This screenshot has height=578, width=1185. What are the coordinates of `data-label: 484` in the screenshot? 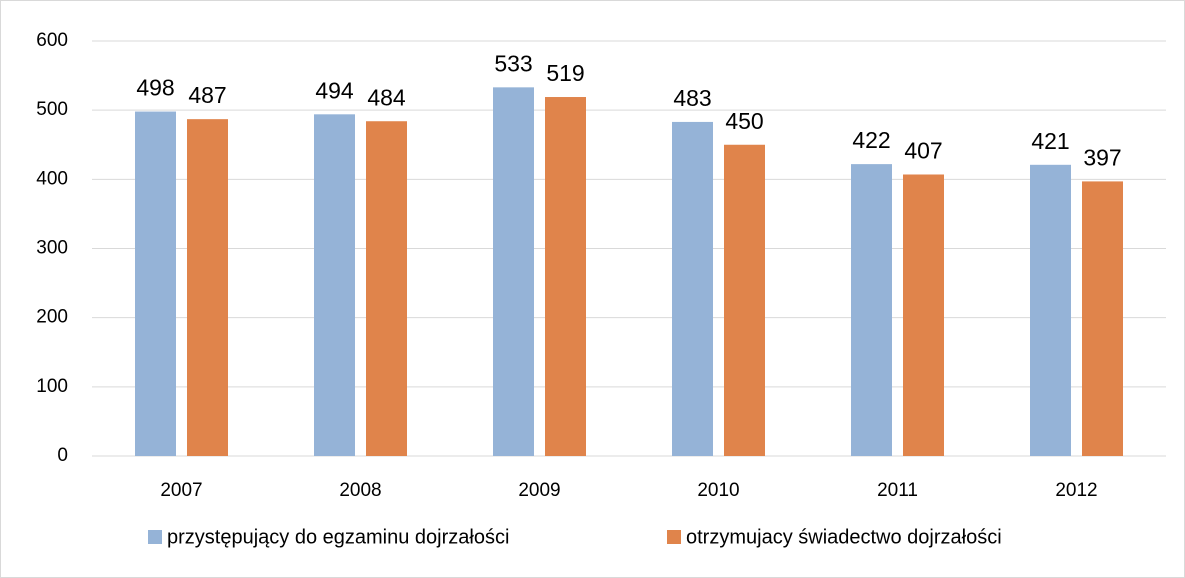 It's located at (386, 97).